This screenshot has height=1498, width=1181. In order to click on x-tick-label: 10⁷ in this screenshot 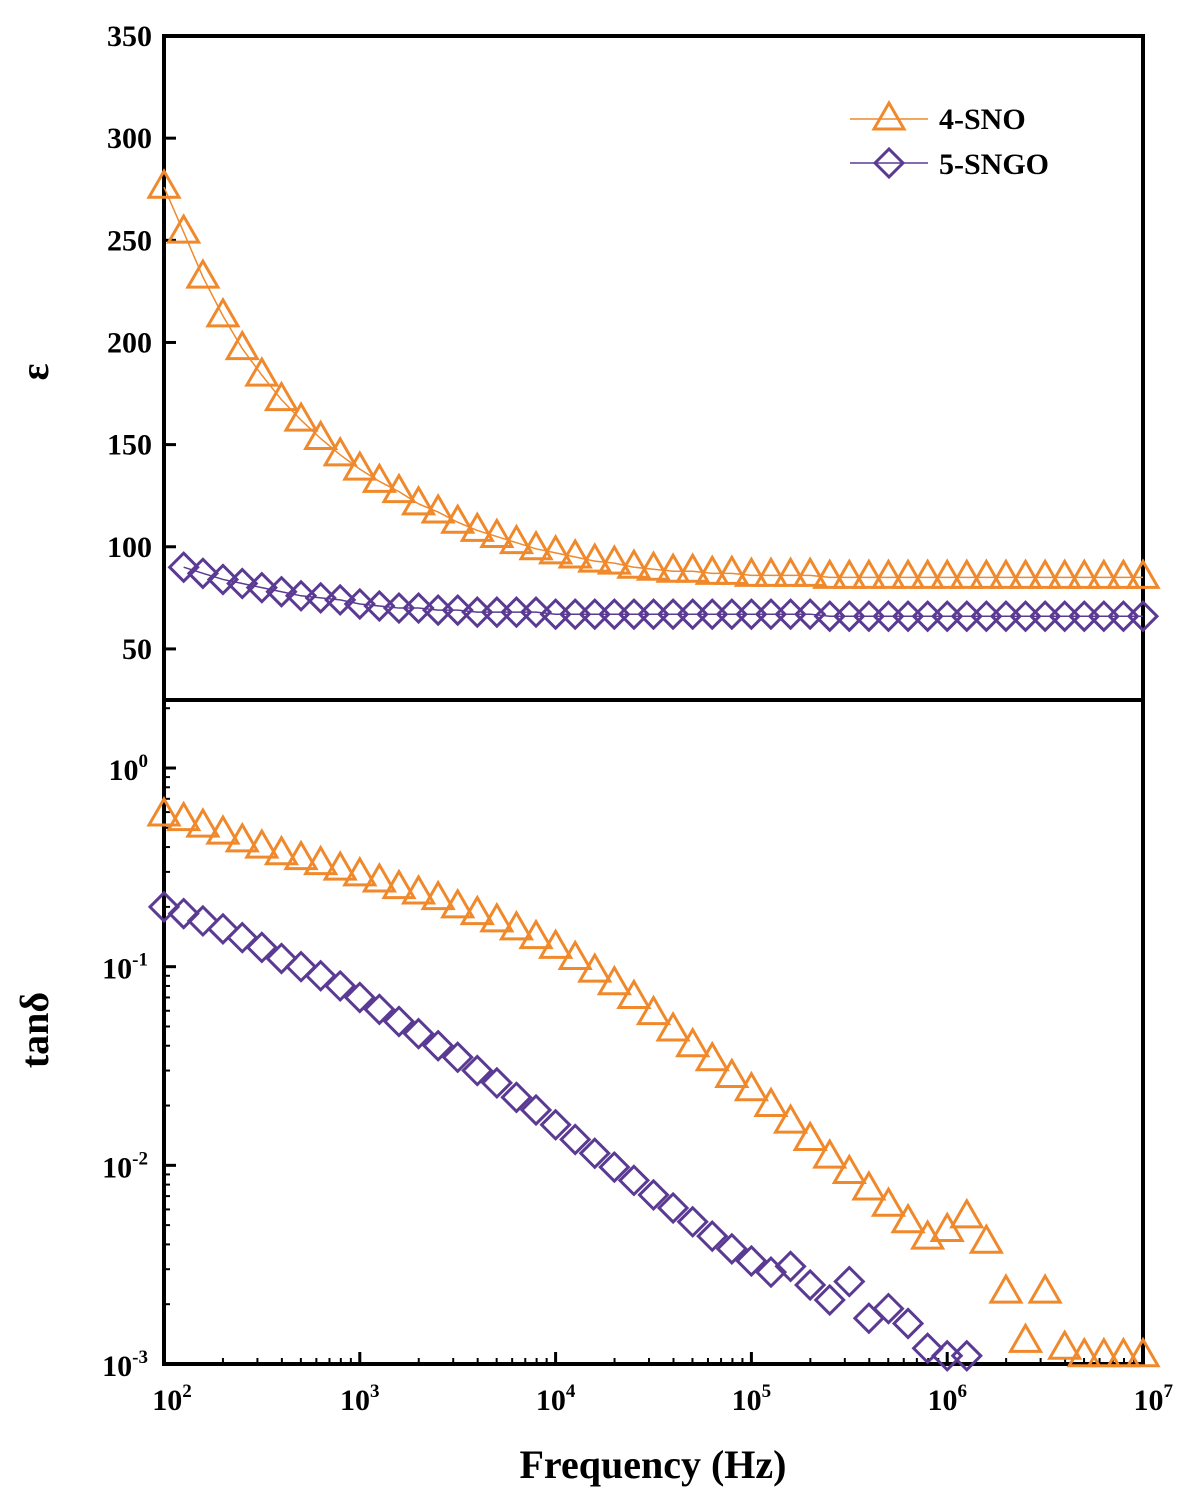, I will do `click(1154, 1399)`.